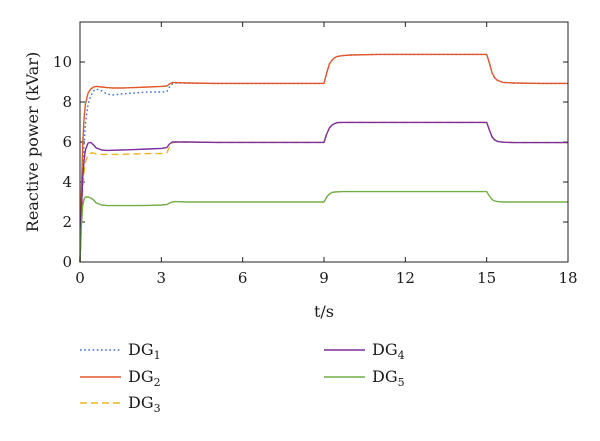 The width and height of the screenshot is (600, 441). Describe the element at coordinates (567, 278) in the screenshot. I see `x-tick-label-18: 18` at that location.